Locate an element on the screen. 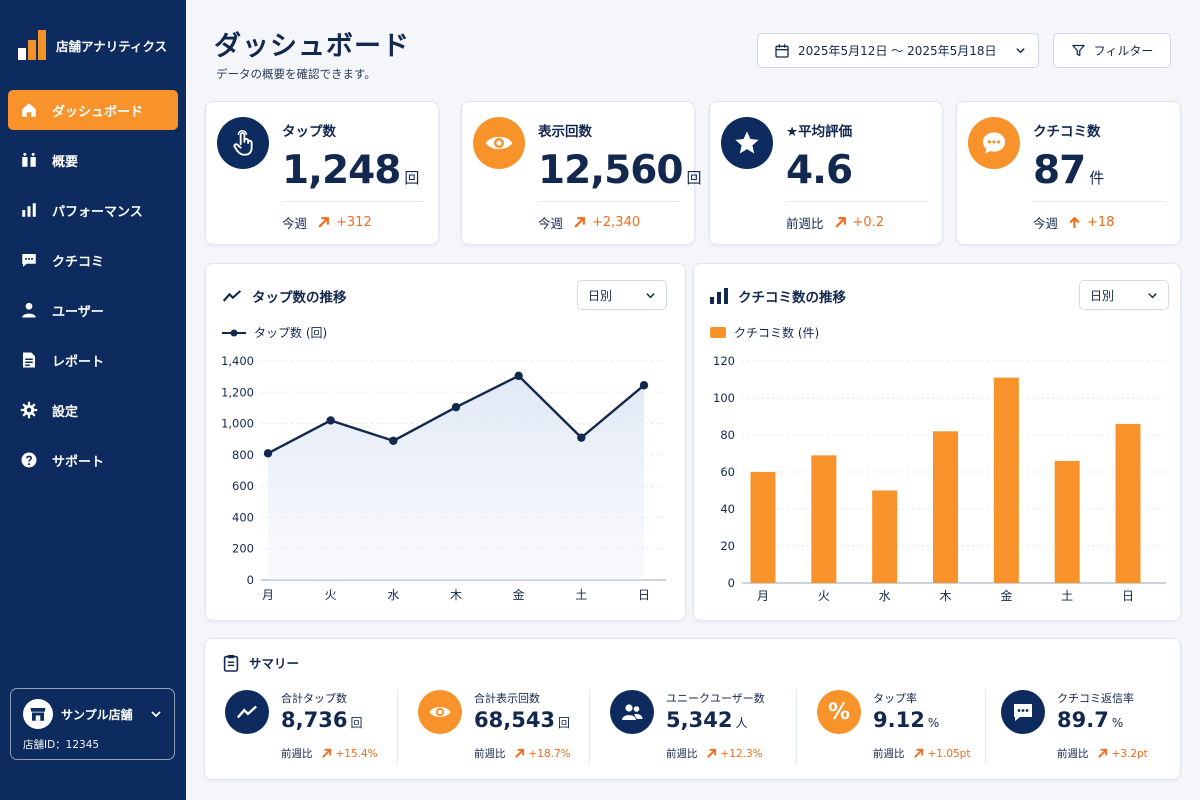 The width and height of the screenshot is (1200, 800). kpi-value: 87 件 is located at coordinates (1069, 170).